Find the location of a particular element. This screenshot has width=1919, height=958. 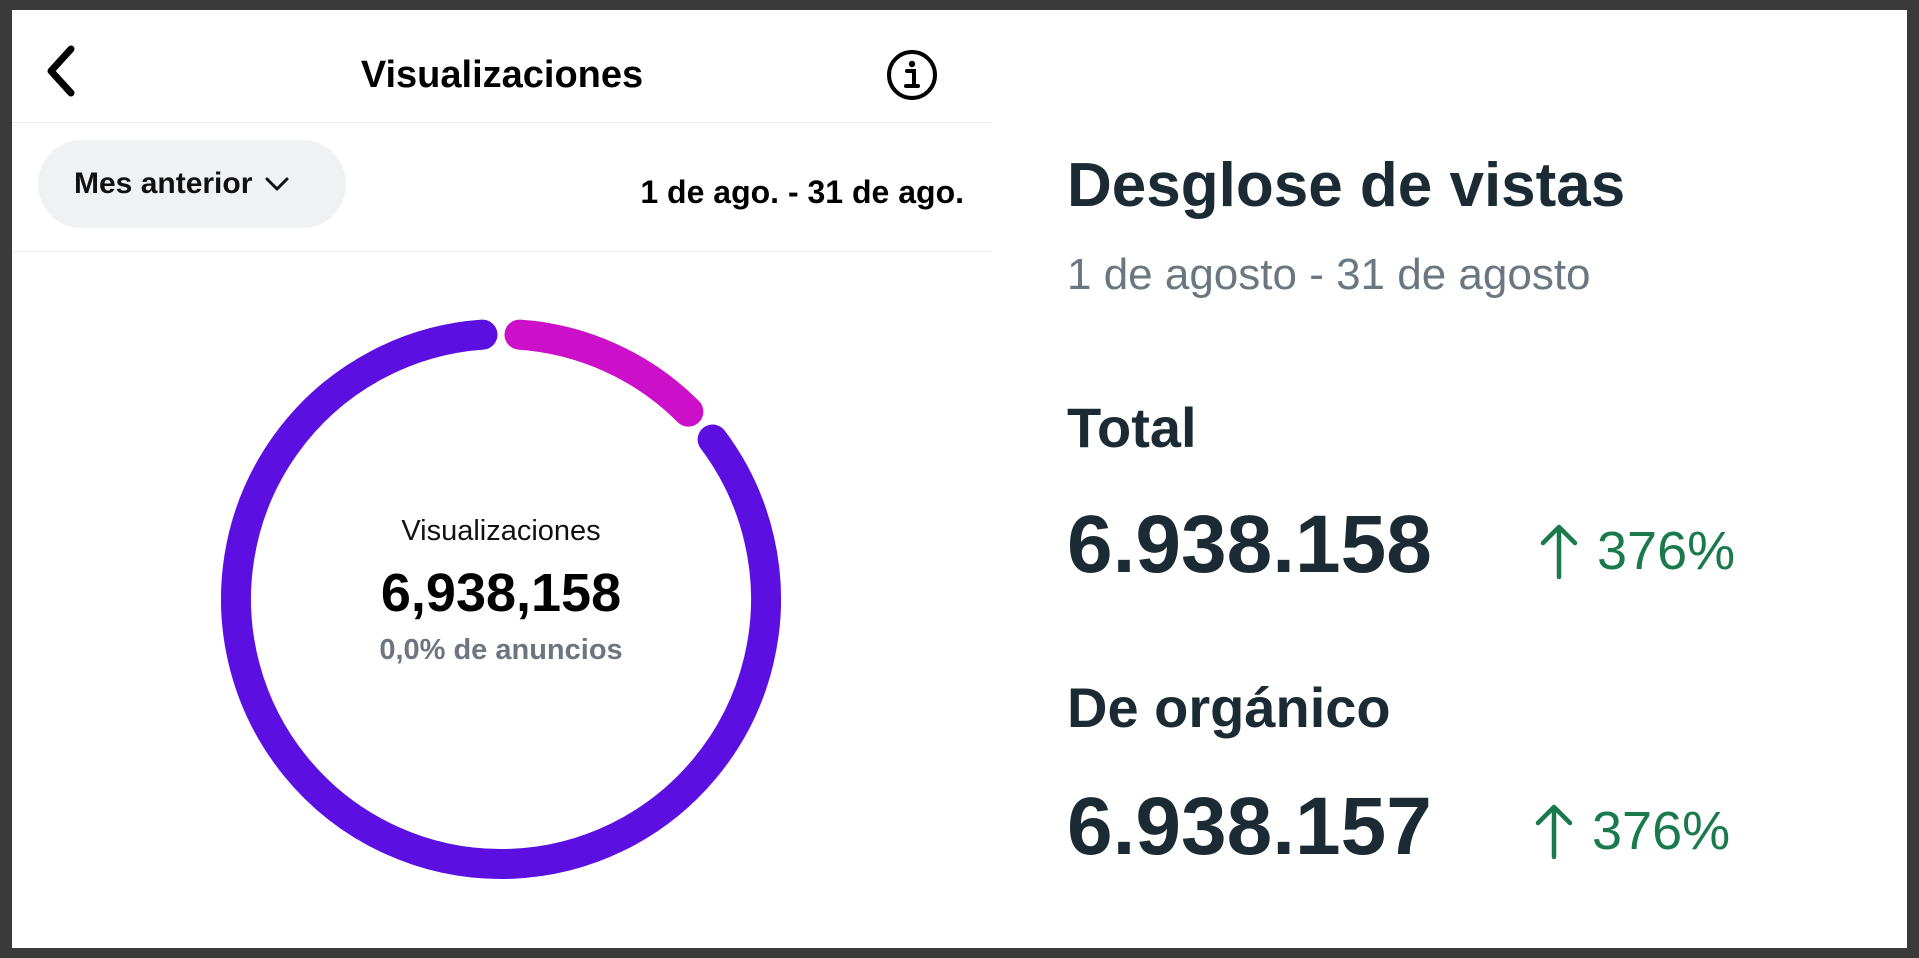

info-icon is located at coordinates (912, 75).